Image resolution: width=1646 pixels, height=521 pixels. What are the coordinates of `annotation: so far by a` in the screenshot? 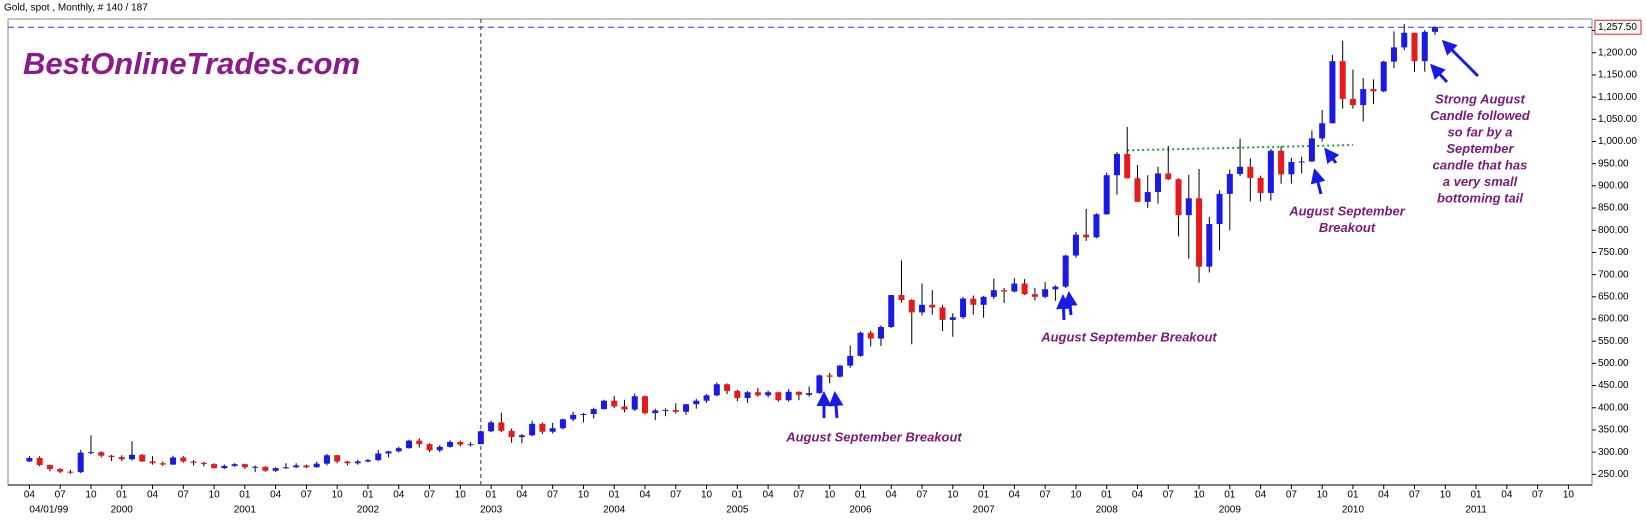 It's located at (1479, 131).